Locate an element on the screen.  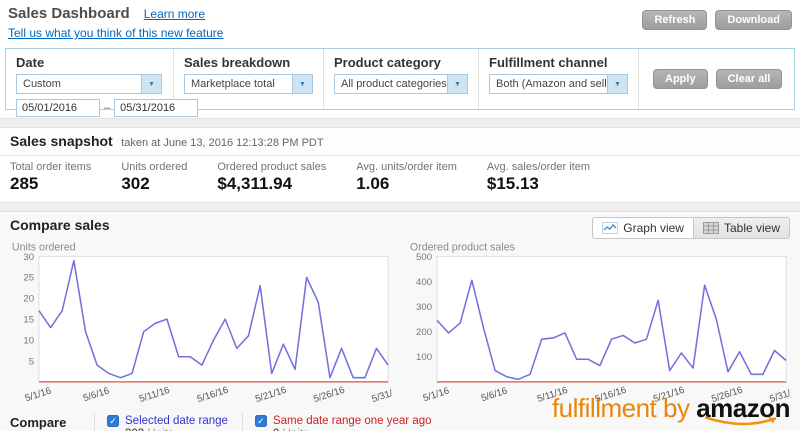
table-icon is located at coordinates (710, 228).